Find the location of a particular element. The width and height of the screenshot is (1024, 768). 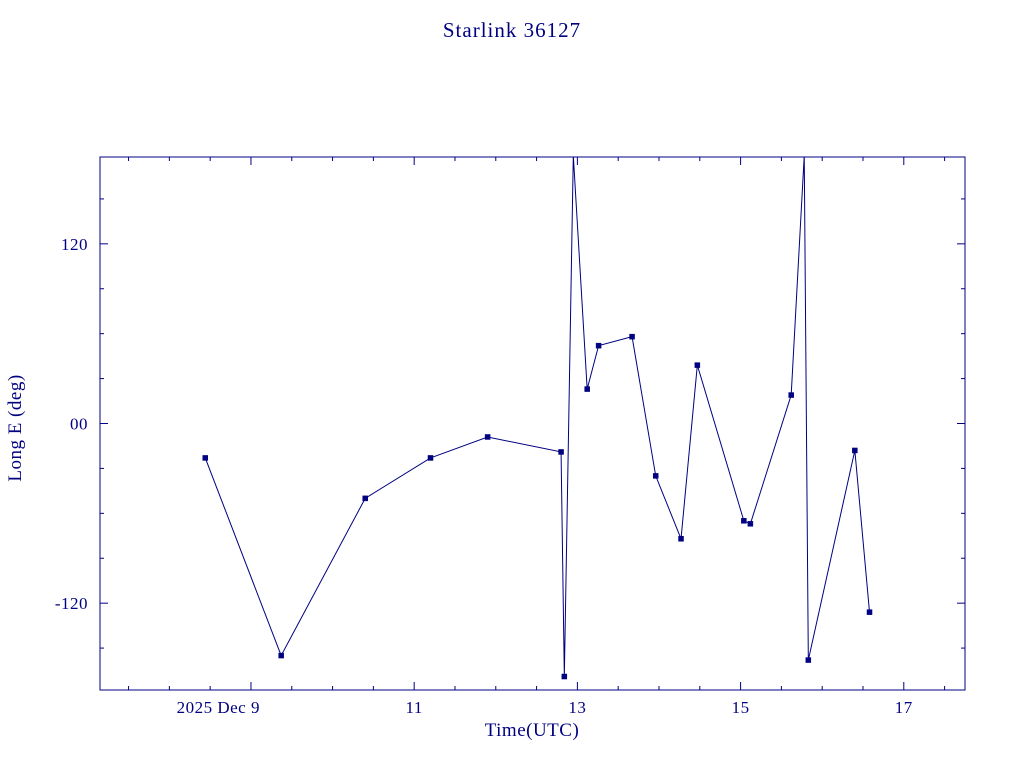

y-tick-label: -120 is located at coordinates (71, 603).